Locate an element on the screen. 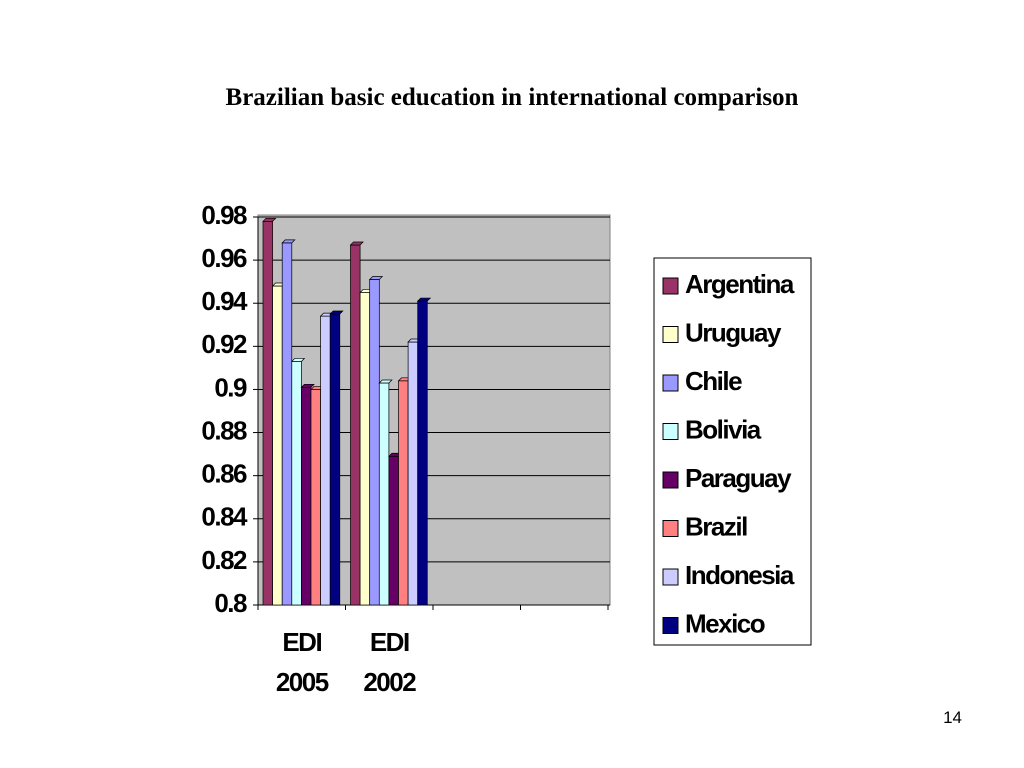 The width and height of the screenshot is (1024, 768). legend-label: Chile is located at coordinates (713, 381).